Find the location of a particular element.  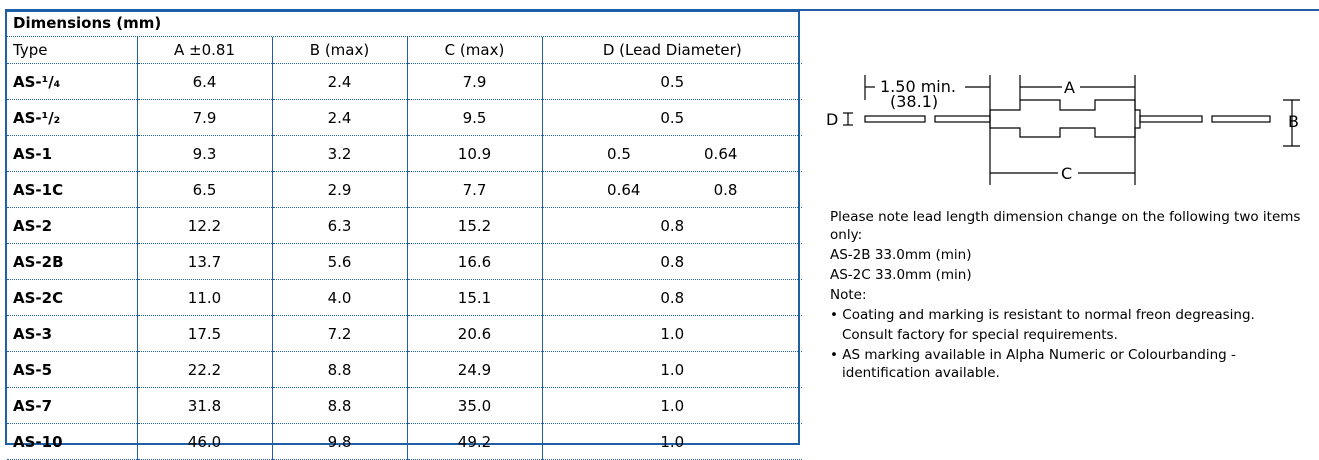

row: AS-¹/₄ 6.4 2.4 7.9 0.5 is located at coordinates (404, 81).